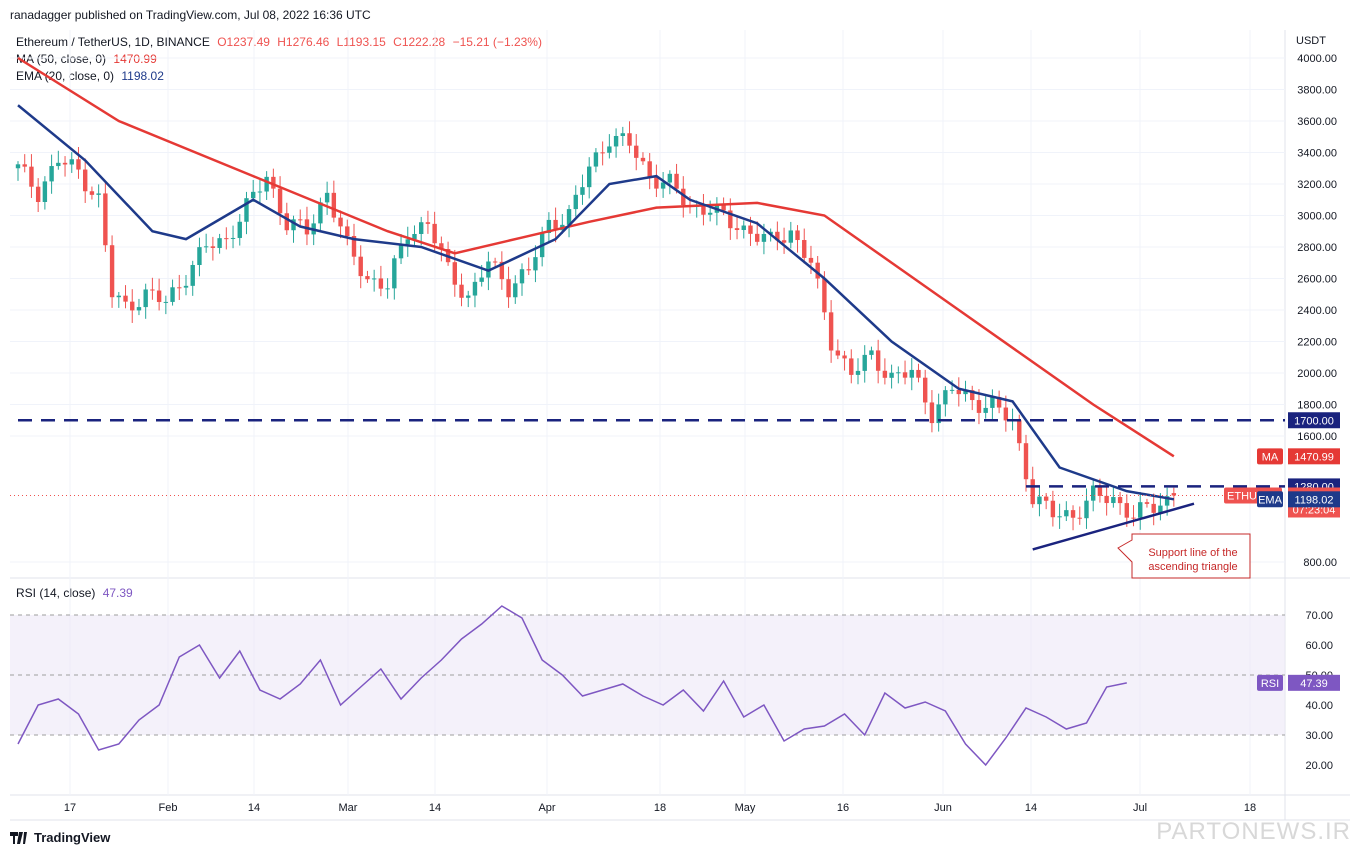  I want to click on ma-legend: MA (50, close, 0) 1470.99, so click(86, 59).